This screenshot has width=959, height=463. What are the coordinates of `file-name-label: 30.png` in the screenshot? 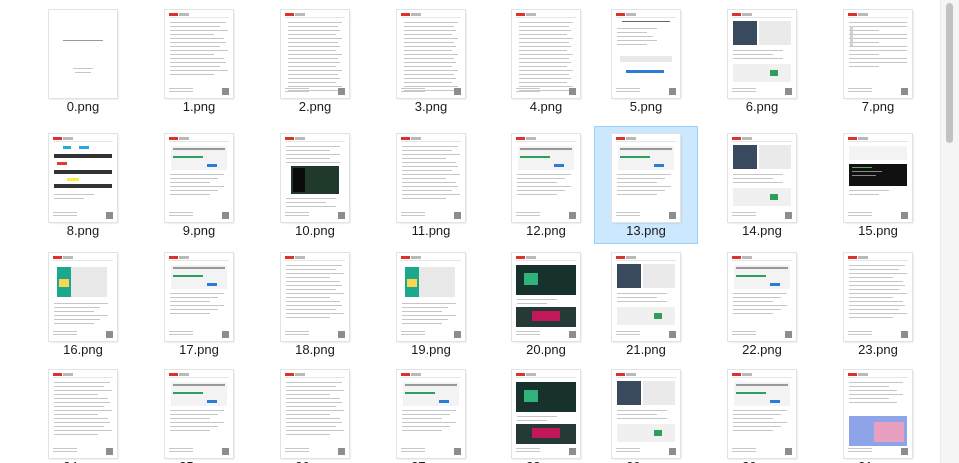 It's located at (762, 461).